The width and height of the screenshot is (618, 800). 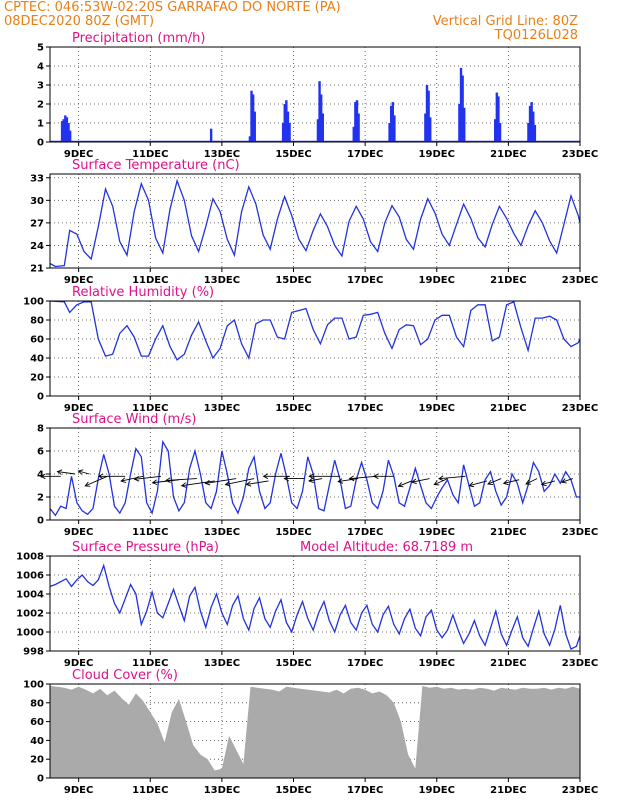 What do you see at coordinates (30, 633) in the screenshot?
I see `y-tick-label: 1000` at bounding box center [30, 633].